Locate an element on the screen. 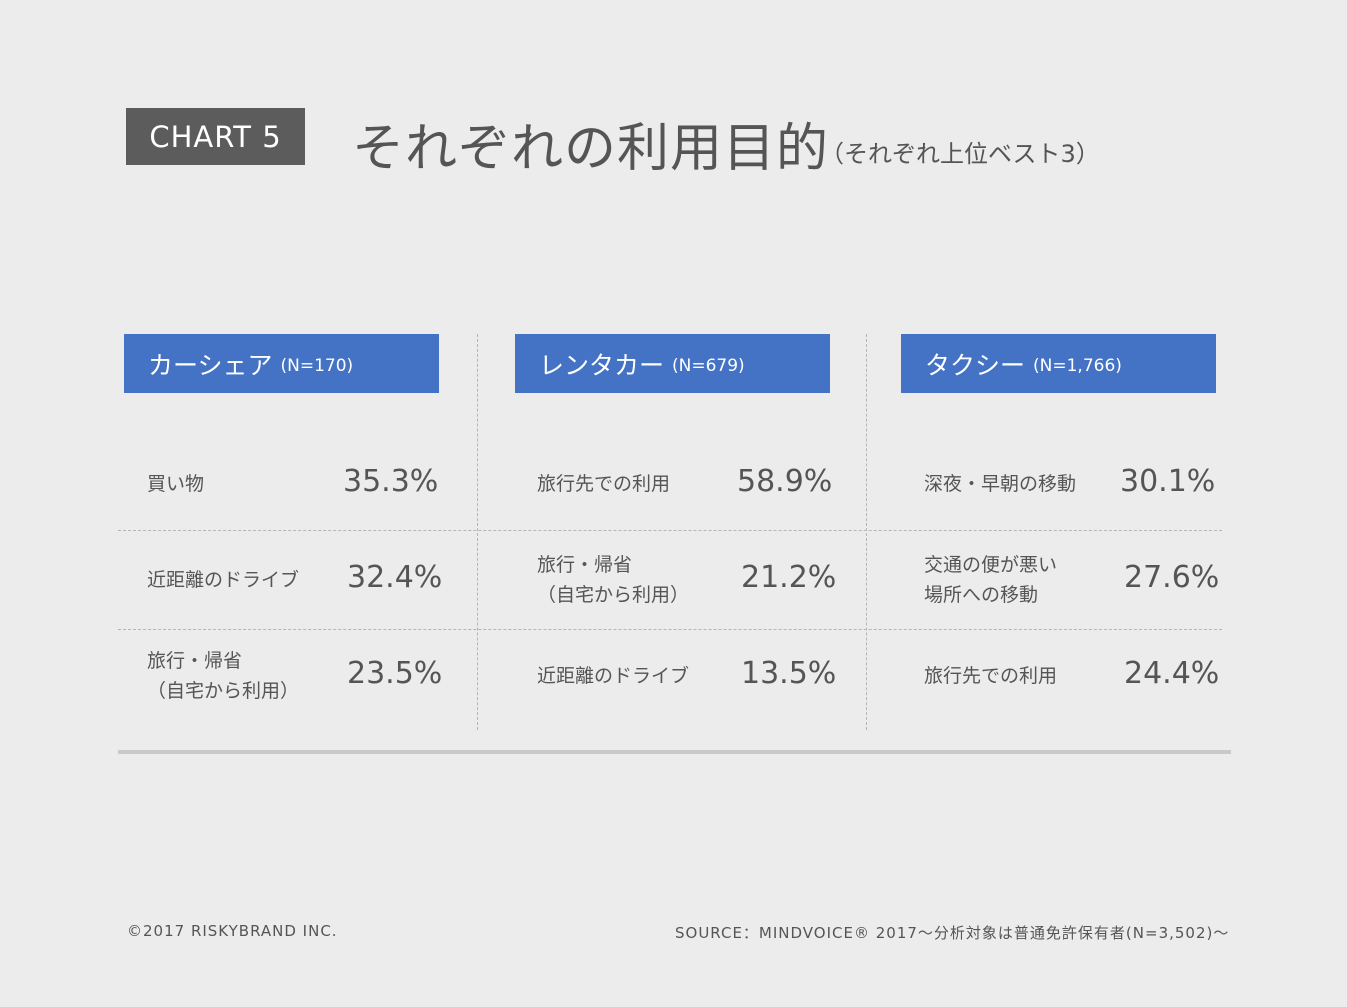  row-label: 深夜・早朝の移動 is located at coordinates (1000, 484).